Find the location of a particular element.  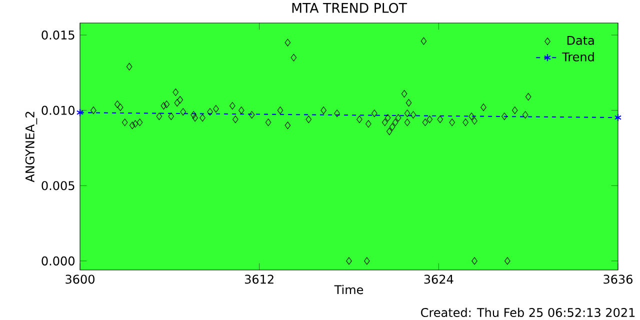

chart-title: MTA TREND PLOT is located at coordinates (350, 7).